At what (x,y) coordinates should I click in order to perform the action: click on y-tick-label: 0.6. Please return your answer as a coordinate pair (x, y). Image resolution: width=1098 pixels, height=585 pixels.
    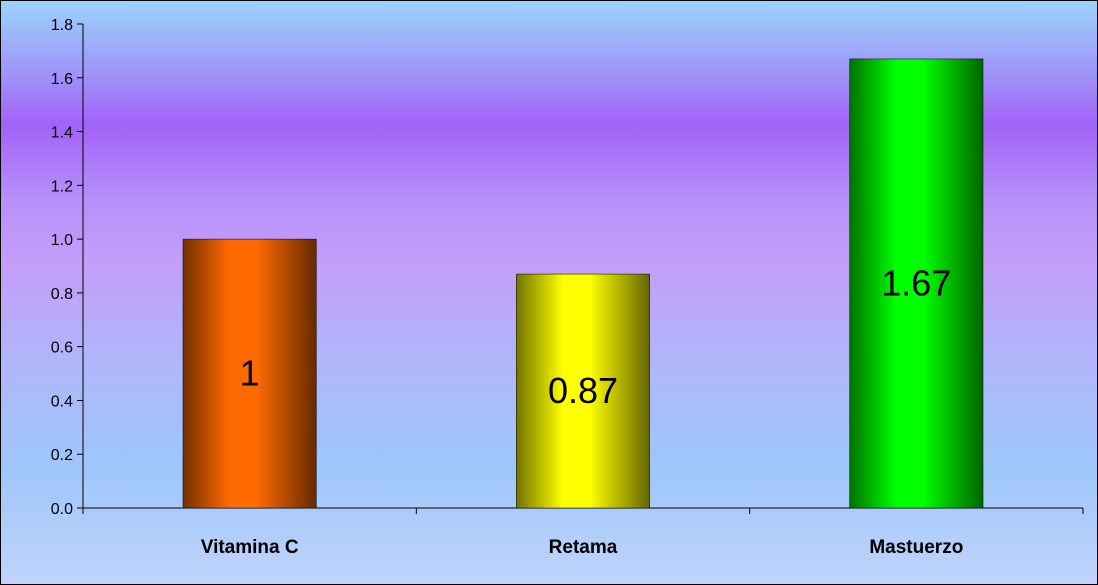
    Looking at the image, I should click on (62, 348).